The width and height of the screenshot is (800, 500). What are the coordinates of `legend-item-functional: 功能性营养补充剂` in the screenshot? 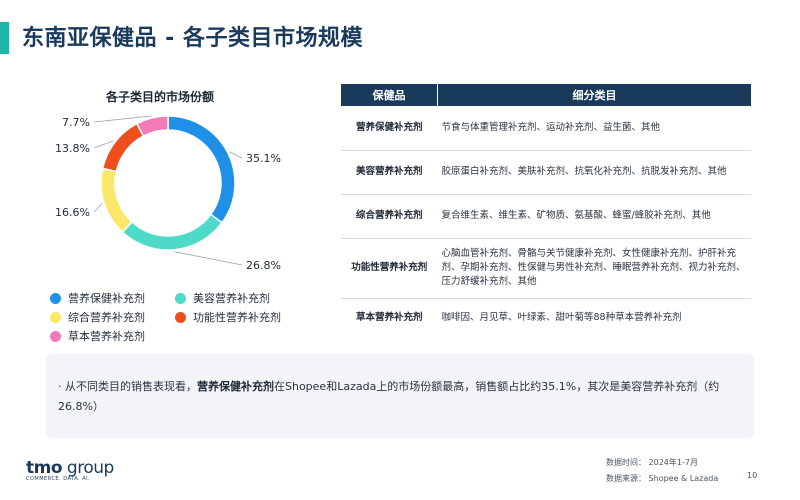 It's located at (245, 317).